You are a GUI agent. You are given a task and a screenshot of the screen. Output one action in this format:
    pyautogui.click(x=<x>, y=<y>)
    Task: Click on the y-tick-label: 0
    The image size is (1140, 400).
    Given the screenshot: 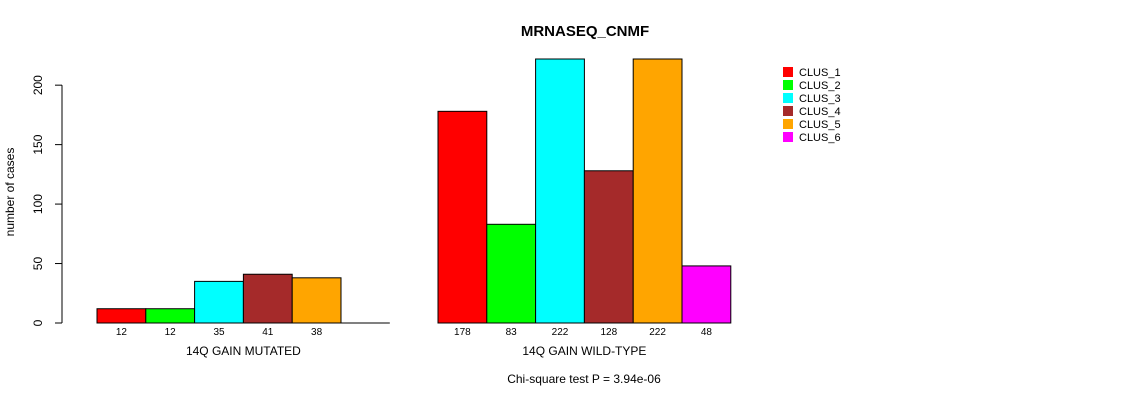 What is the action you would take?
    pyautogui.click(x=38, y=322)
    